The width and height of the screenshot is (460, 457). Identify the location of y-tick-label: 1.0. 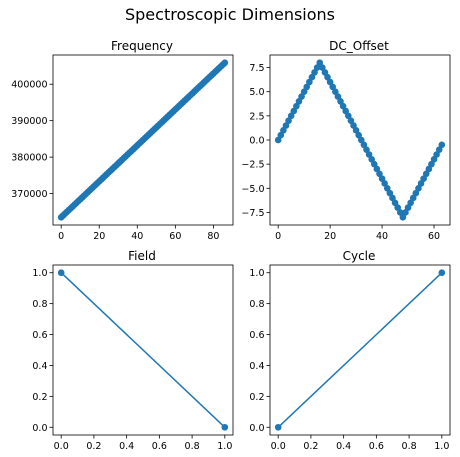
(256, 273).